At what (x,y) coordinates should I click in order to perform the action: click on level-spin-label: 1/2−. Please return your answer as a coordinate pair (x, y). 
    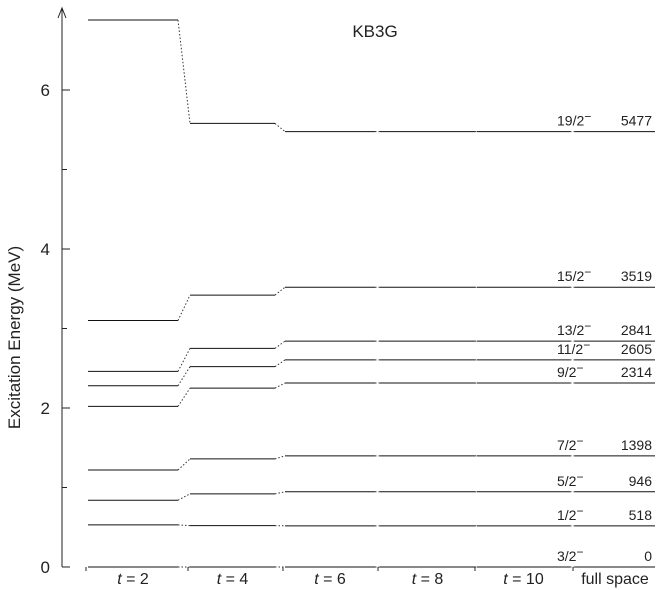
    Looking at the image, I should click on (570, 513).